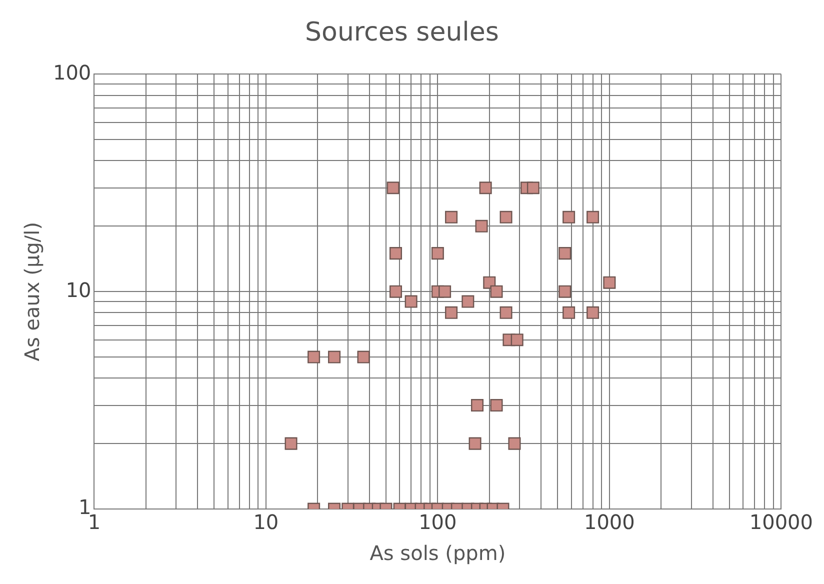  Describe the element at coordinates (609, 522) in the screenshot. I see `x-tick-label: 1000` at that location.